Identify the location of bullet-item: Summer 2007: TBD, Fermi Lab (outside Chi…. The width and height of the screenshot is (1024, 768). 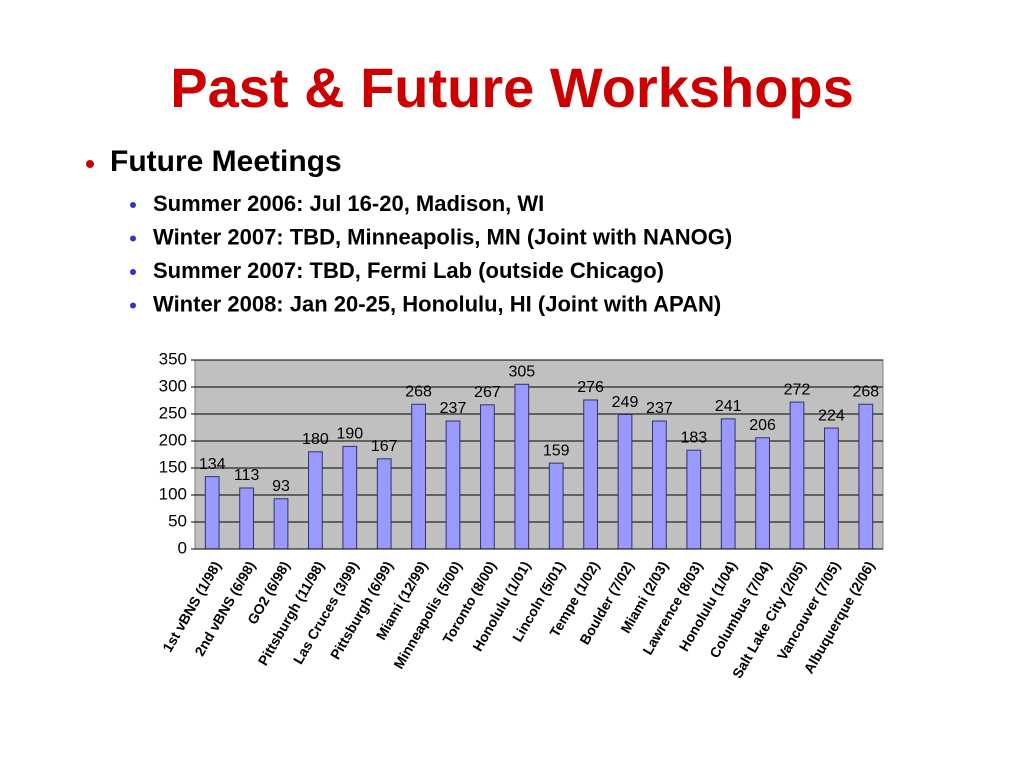
(408, 270).